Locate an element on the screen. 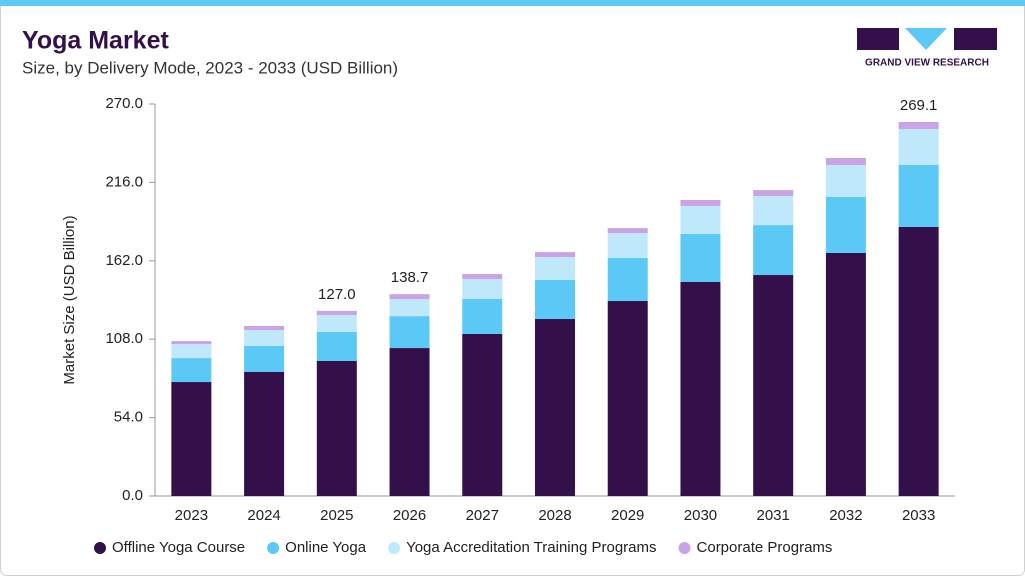 The height and width of the screenshot is (576, 1025). x-tick-label: 2030 is located at coordinates (700, 515).